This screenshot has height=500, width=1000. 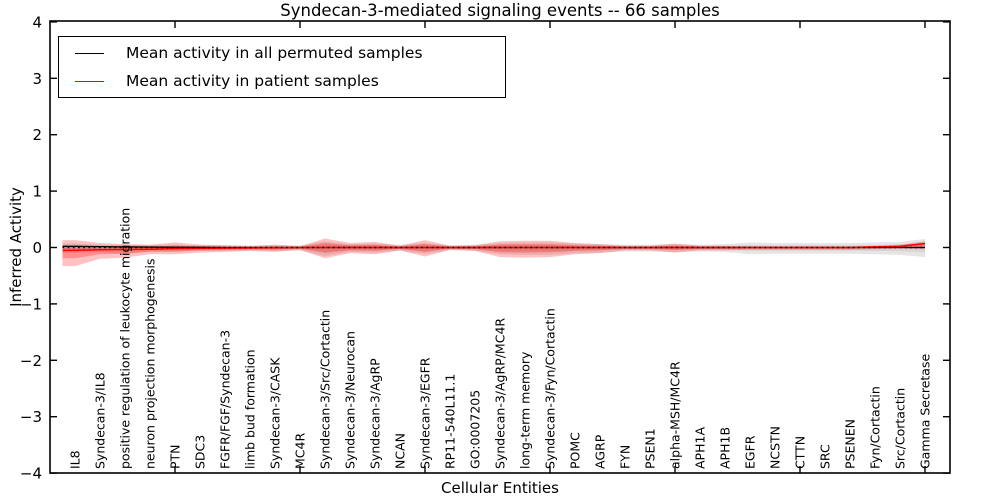 I want to click on x-entity-label: Fyn/Cortactin, so click(x=875, y=427).